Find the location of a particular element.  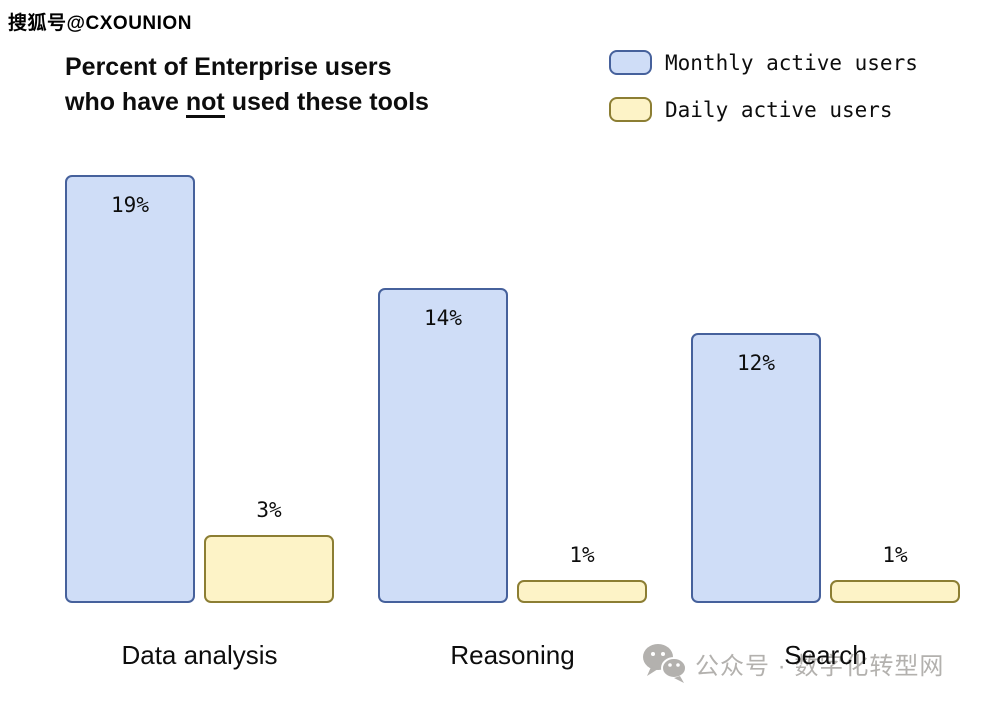

watermark-top-left: 搜狐号@CXOUNION is located at coordinates (100, 23).